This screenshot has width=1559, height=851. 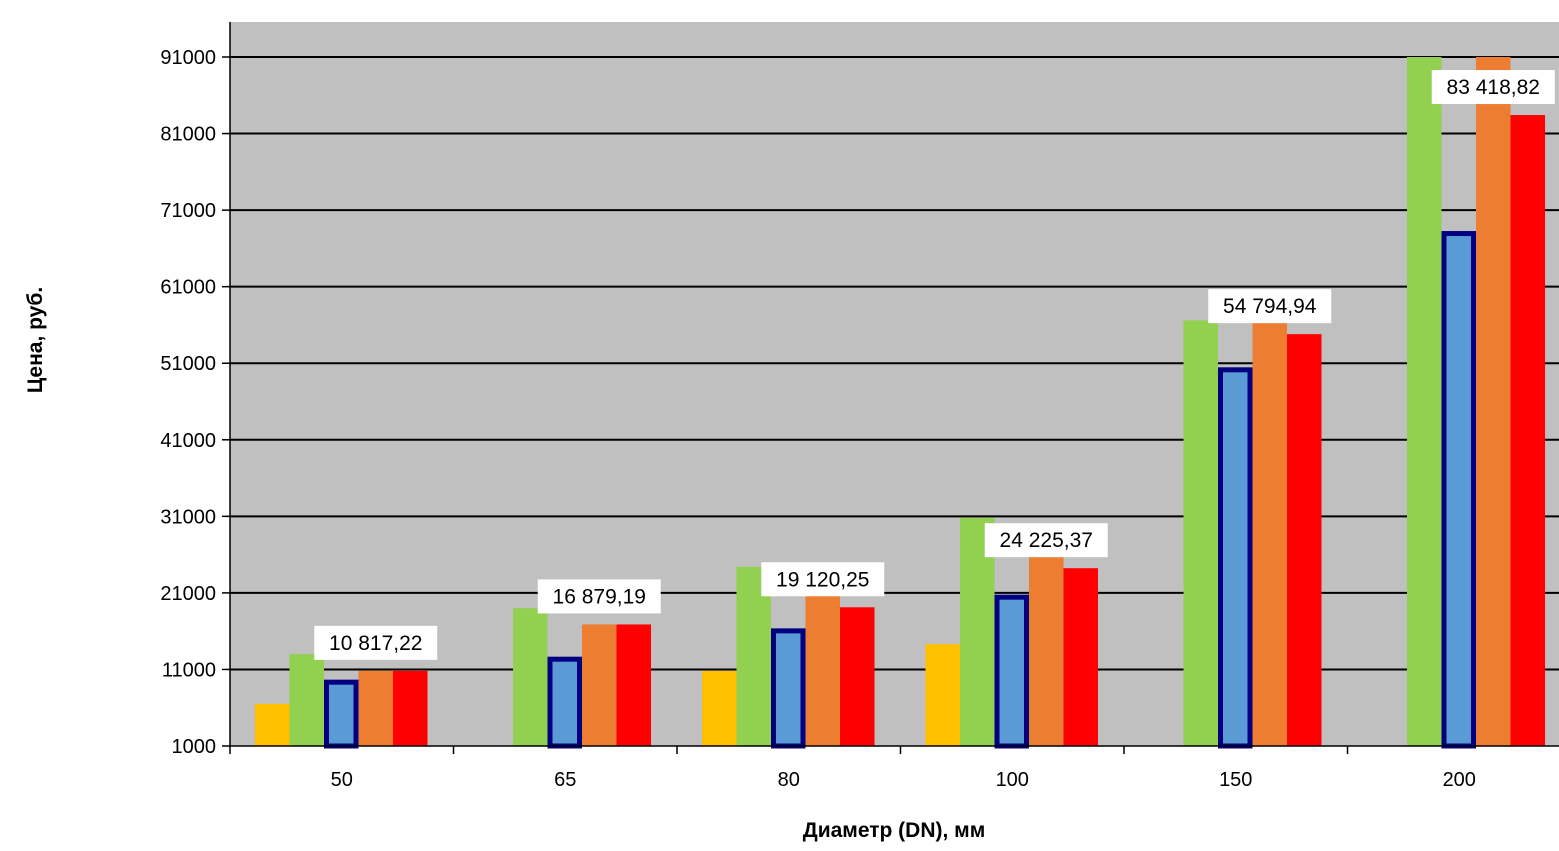 What do you see at coordinates (894, 830) in the screenshot?
I see `x-axis-title: Диаметр (DN), мм` at bounding box center [894, 830].